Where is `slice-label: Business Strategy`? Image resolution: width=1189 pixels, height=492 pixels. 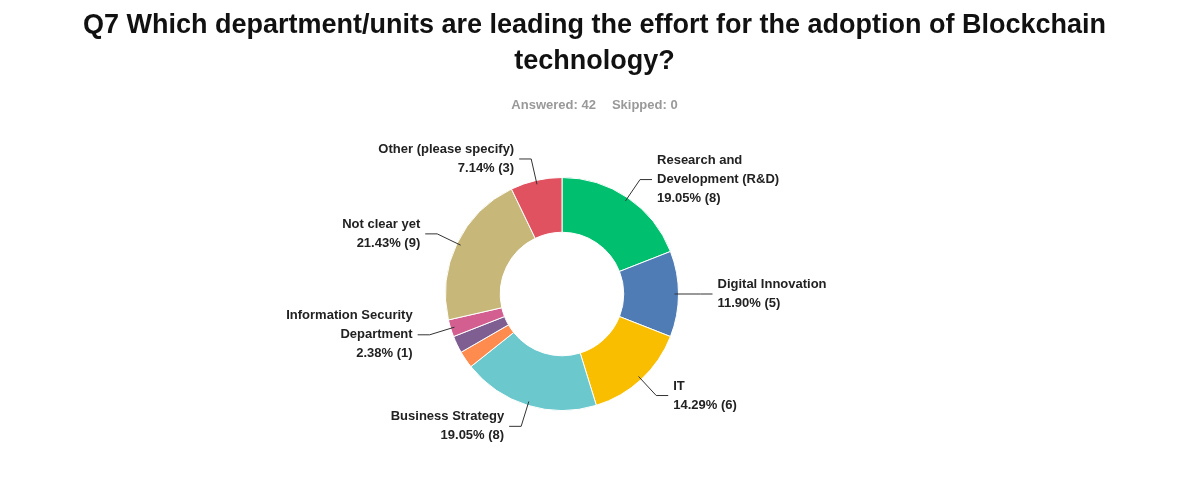
slice-label: Business Strategy is located at coordinates (447, 416).